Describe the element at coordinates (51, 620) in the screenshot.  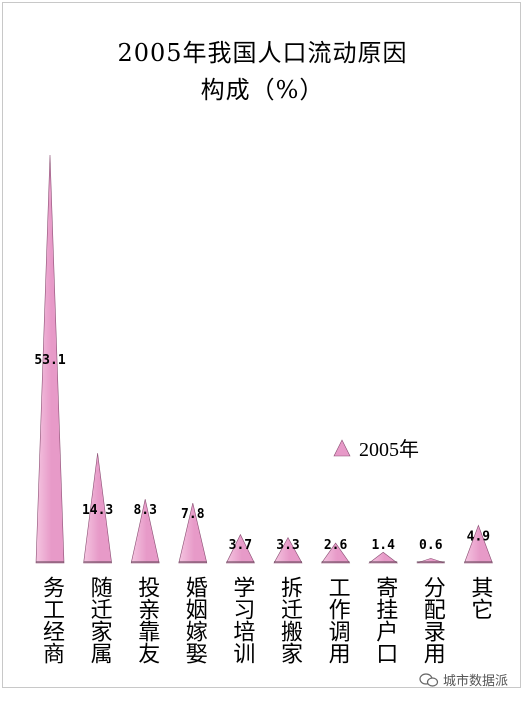
I see `category-label-1: 务工经商` at that location.